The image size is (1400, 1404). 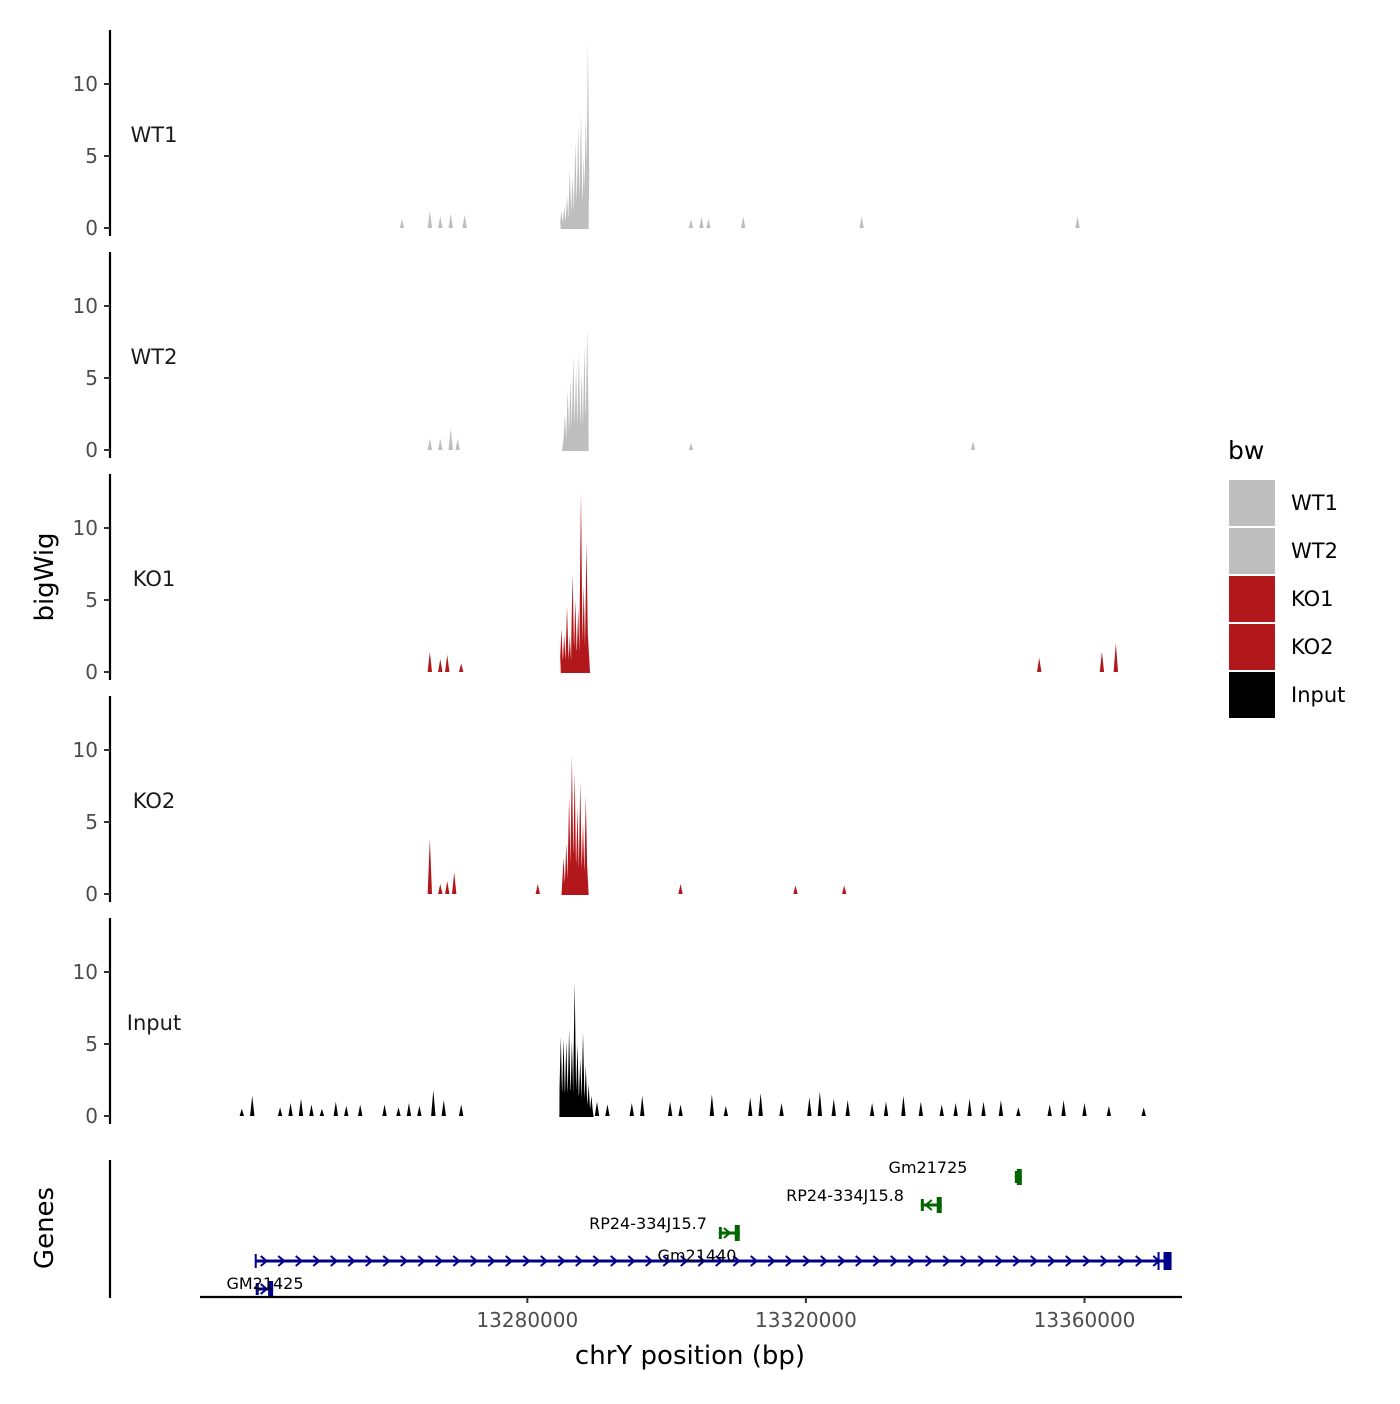 What do you see at coordinates (91, 822) in the screenshot?
I see `y-tick-label: 5` at bounding box center [91, 822].